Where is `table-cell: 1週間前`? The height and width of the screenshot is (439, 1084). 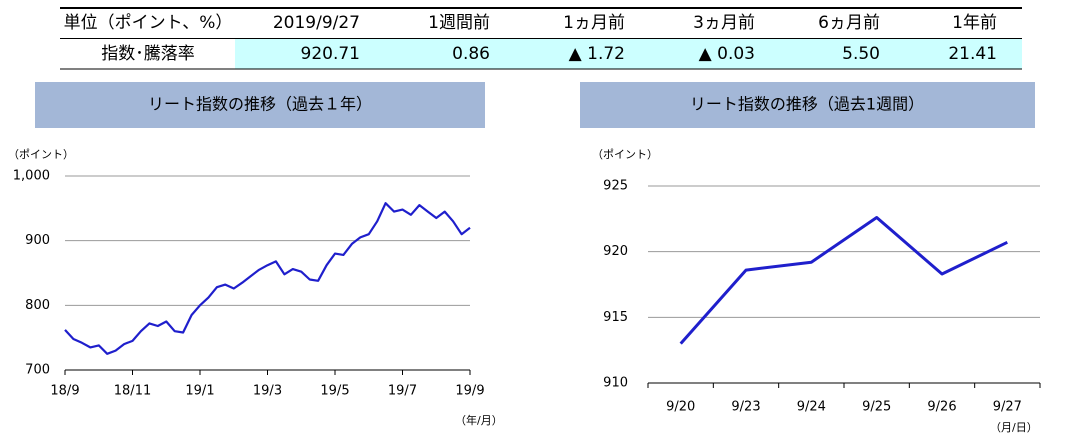
table-cell: 1週間前 is located at coordinates (459, 23).